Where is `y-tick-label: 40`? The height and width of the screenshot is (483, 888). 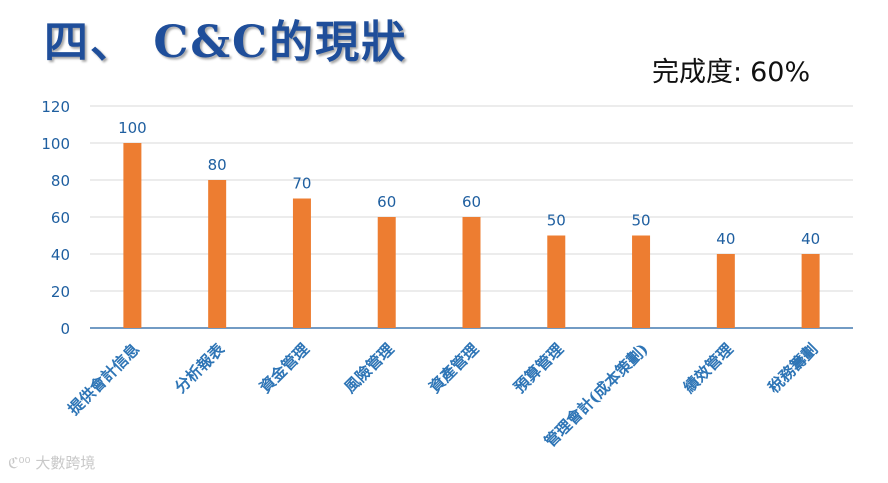 y-tick-label: 40 is located at coordinates (60, 255).